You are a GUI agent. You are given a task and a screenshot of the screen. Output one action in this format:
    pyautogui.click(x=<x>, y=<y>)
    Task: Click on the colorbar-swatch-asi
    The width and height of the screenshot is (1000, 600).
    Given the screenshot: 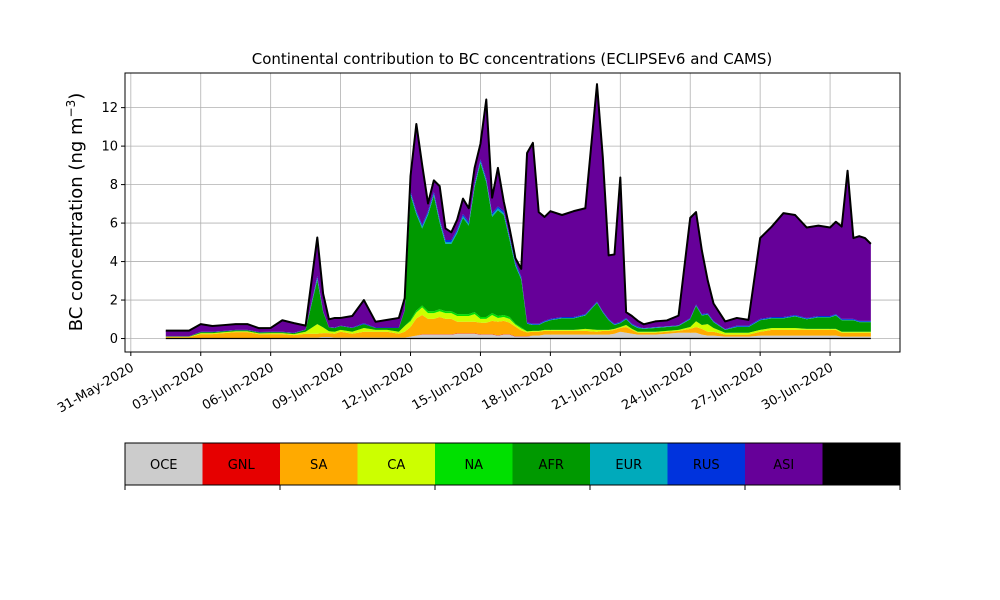 What is the action you would take?
    pyautogui.click(x=784, y=464)
    